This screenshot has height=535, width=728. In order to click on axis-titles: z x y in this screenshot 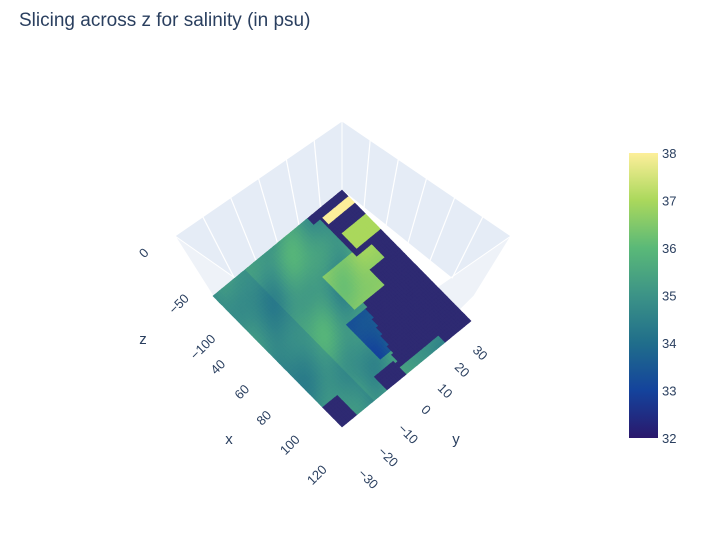, I will do `click(299, 389)`.